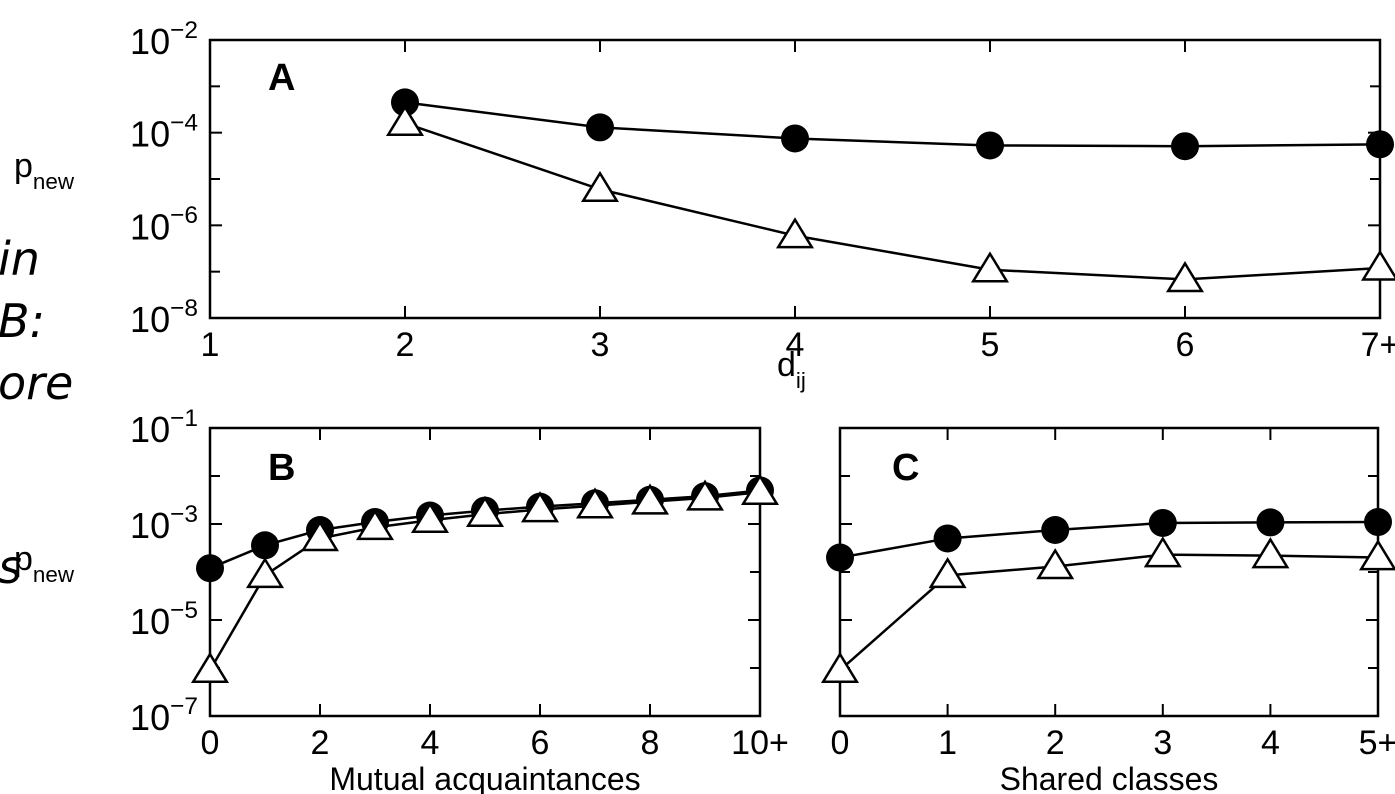  What do you see at coordinates (164, 39) in the screenshot?
I see `y-tick-label: 10⁻²` at bounding box center [164, 39].